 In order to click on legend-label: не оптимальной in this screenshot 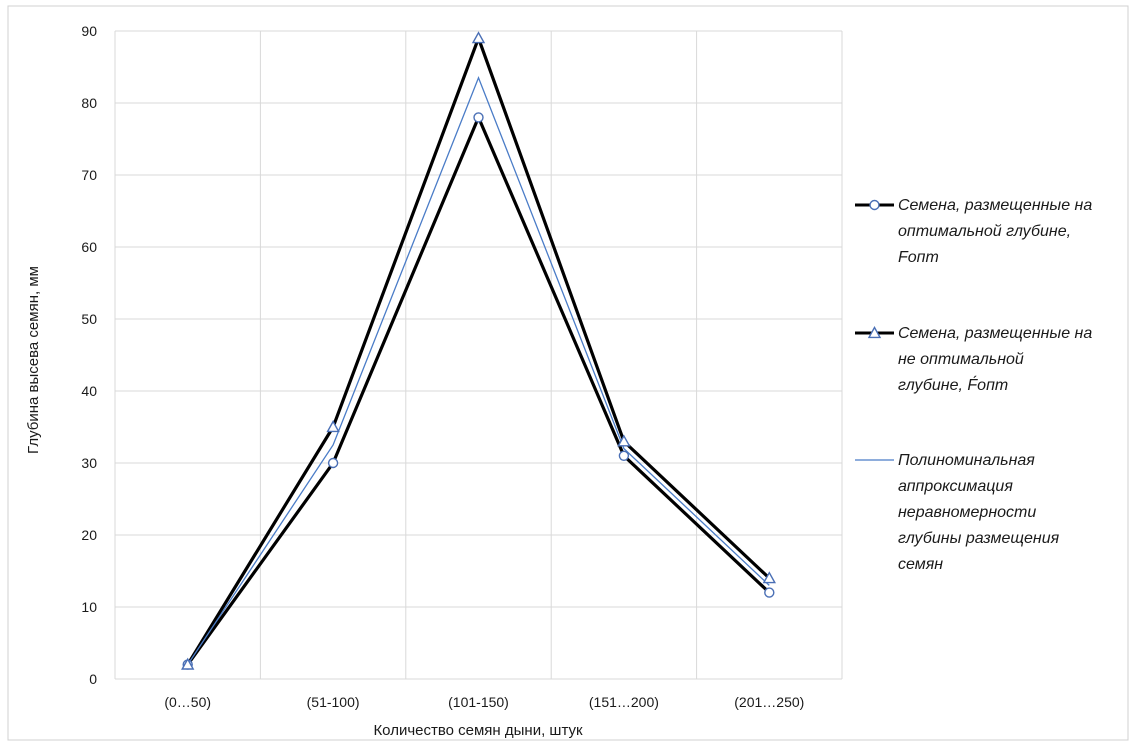, I will do `click(961, 359)`.